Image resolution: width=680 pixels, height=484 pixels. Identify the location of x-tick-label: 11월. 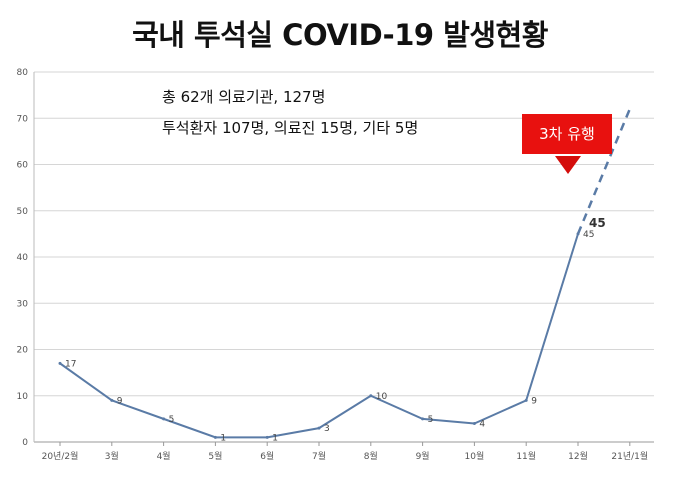
(526, 456).